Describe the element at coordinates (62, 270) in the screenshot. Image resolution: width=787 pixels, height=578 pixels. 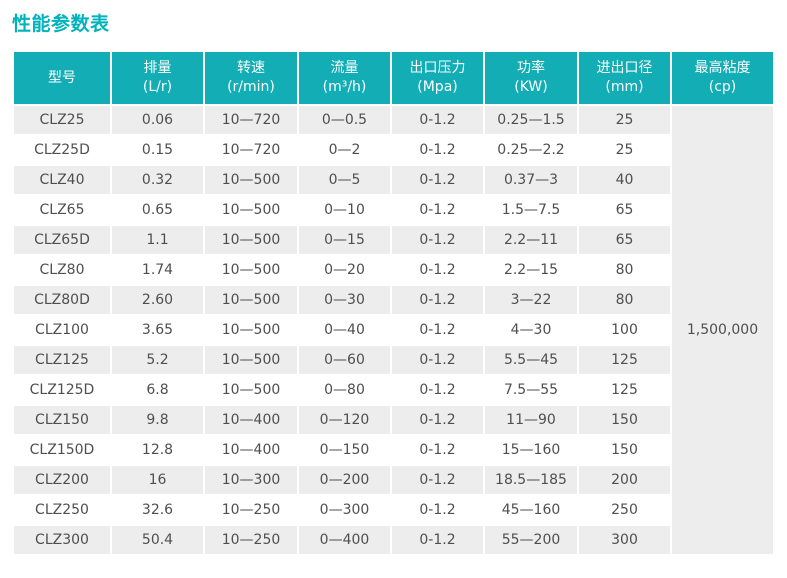
I see `cell-model: CLZ80` at that location.